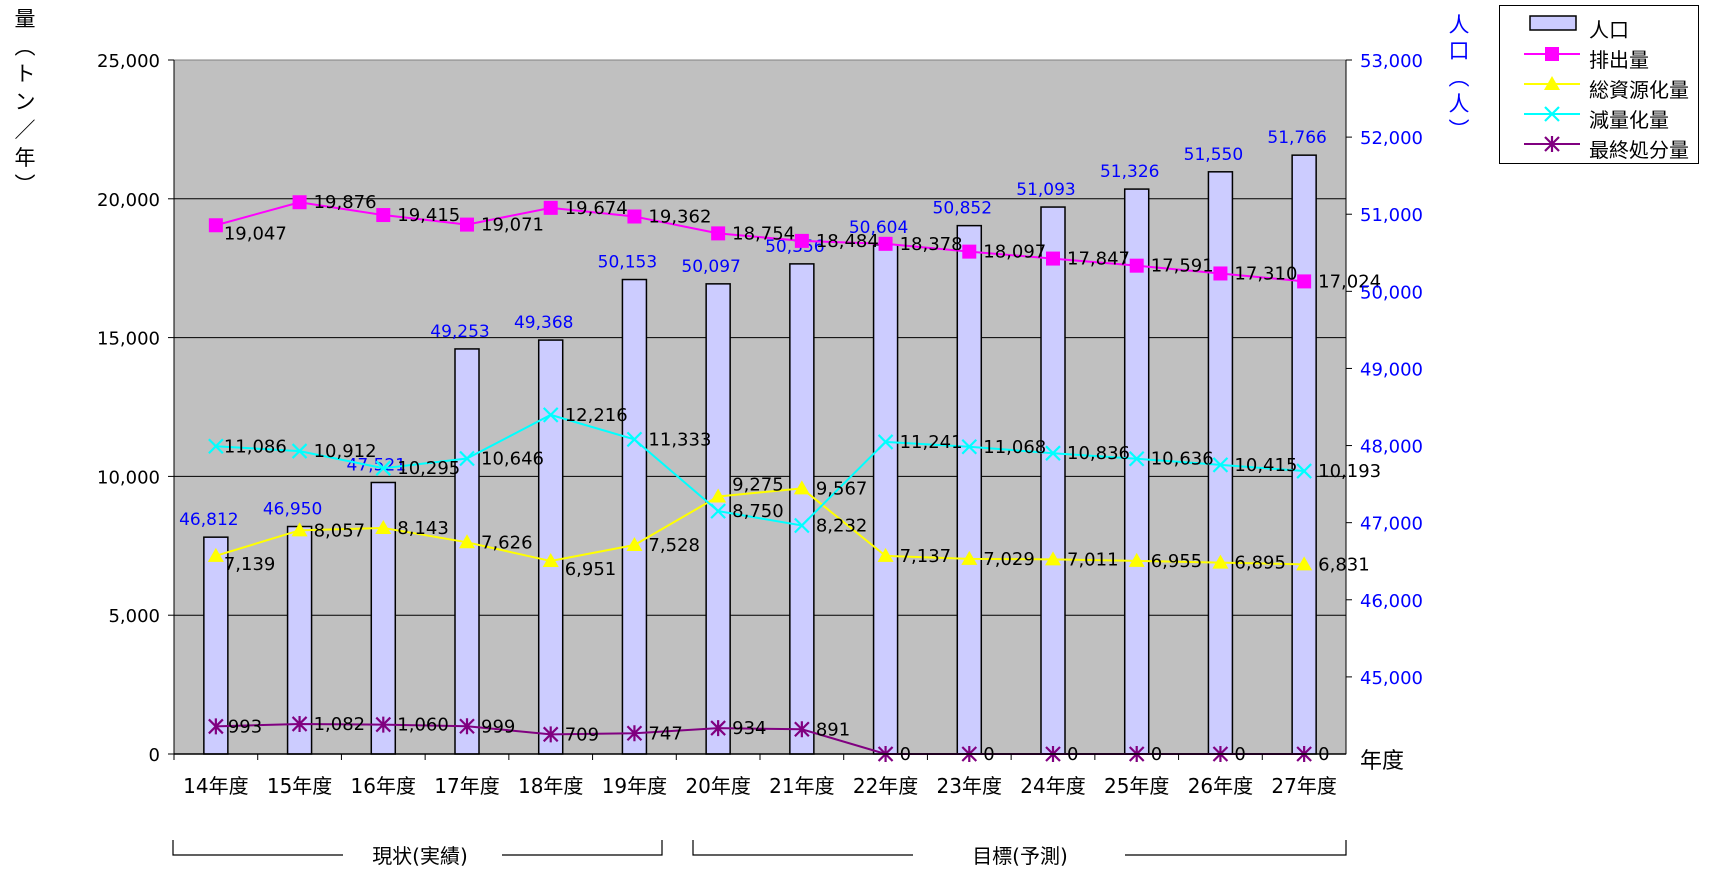  Describe the element at coordinates (420, 856) in the screenshot. I see `period-label-actual: 現状(実績)` at that location.